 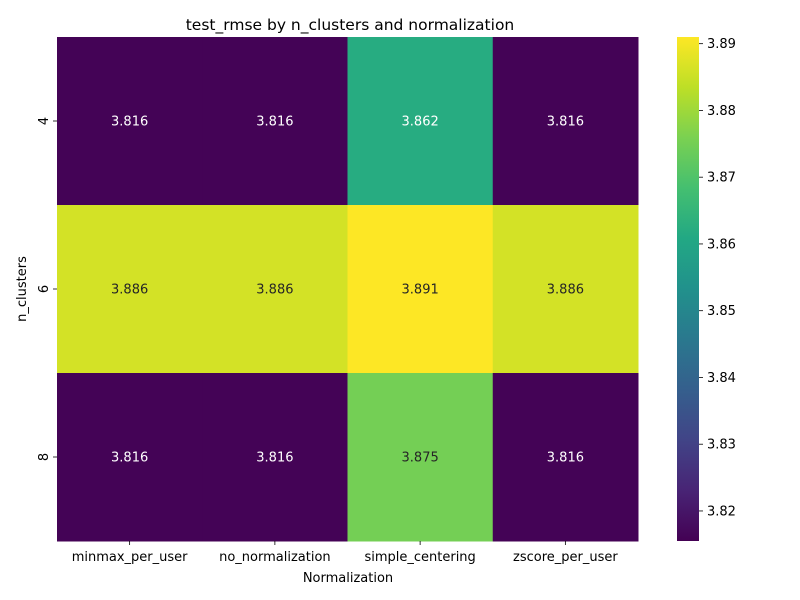 I want to click on cell-value-label: 3.862, so click(x=420, y=122).